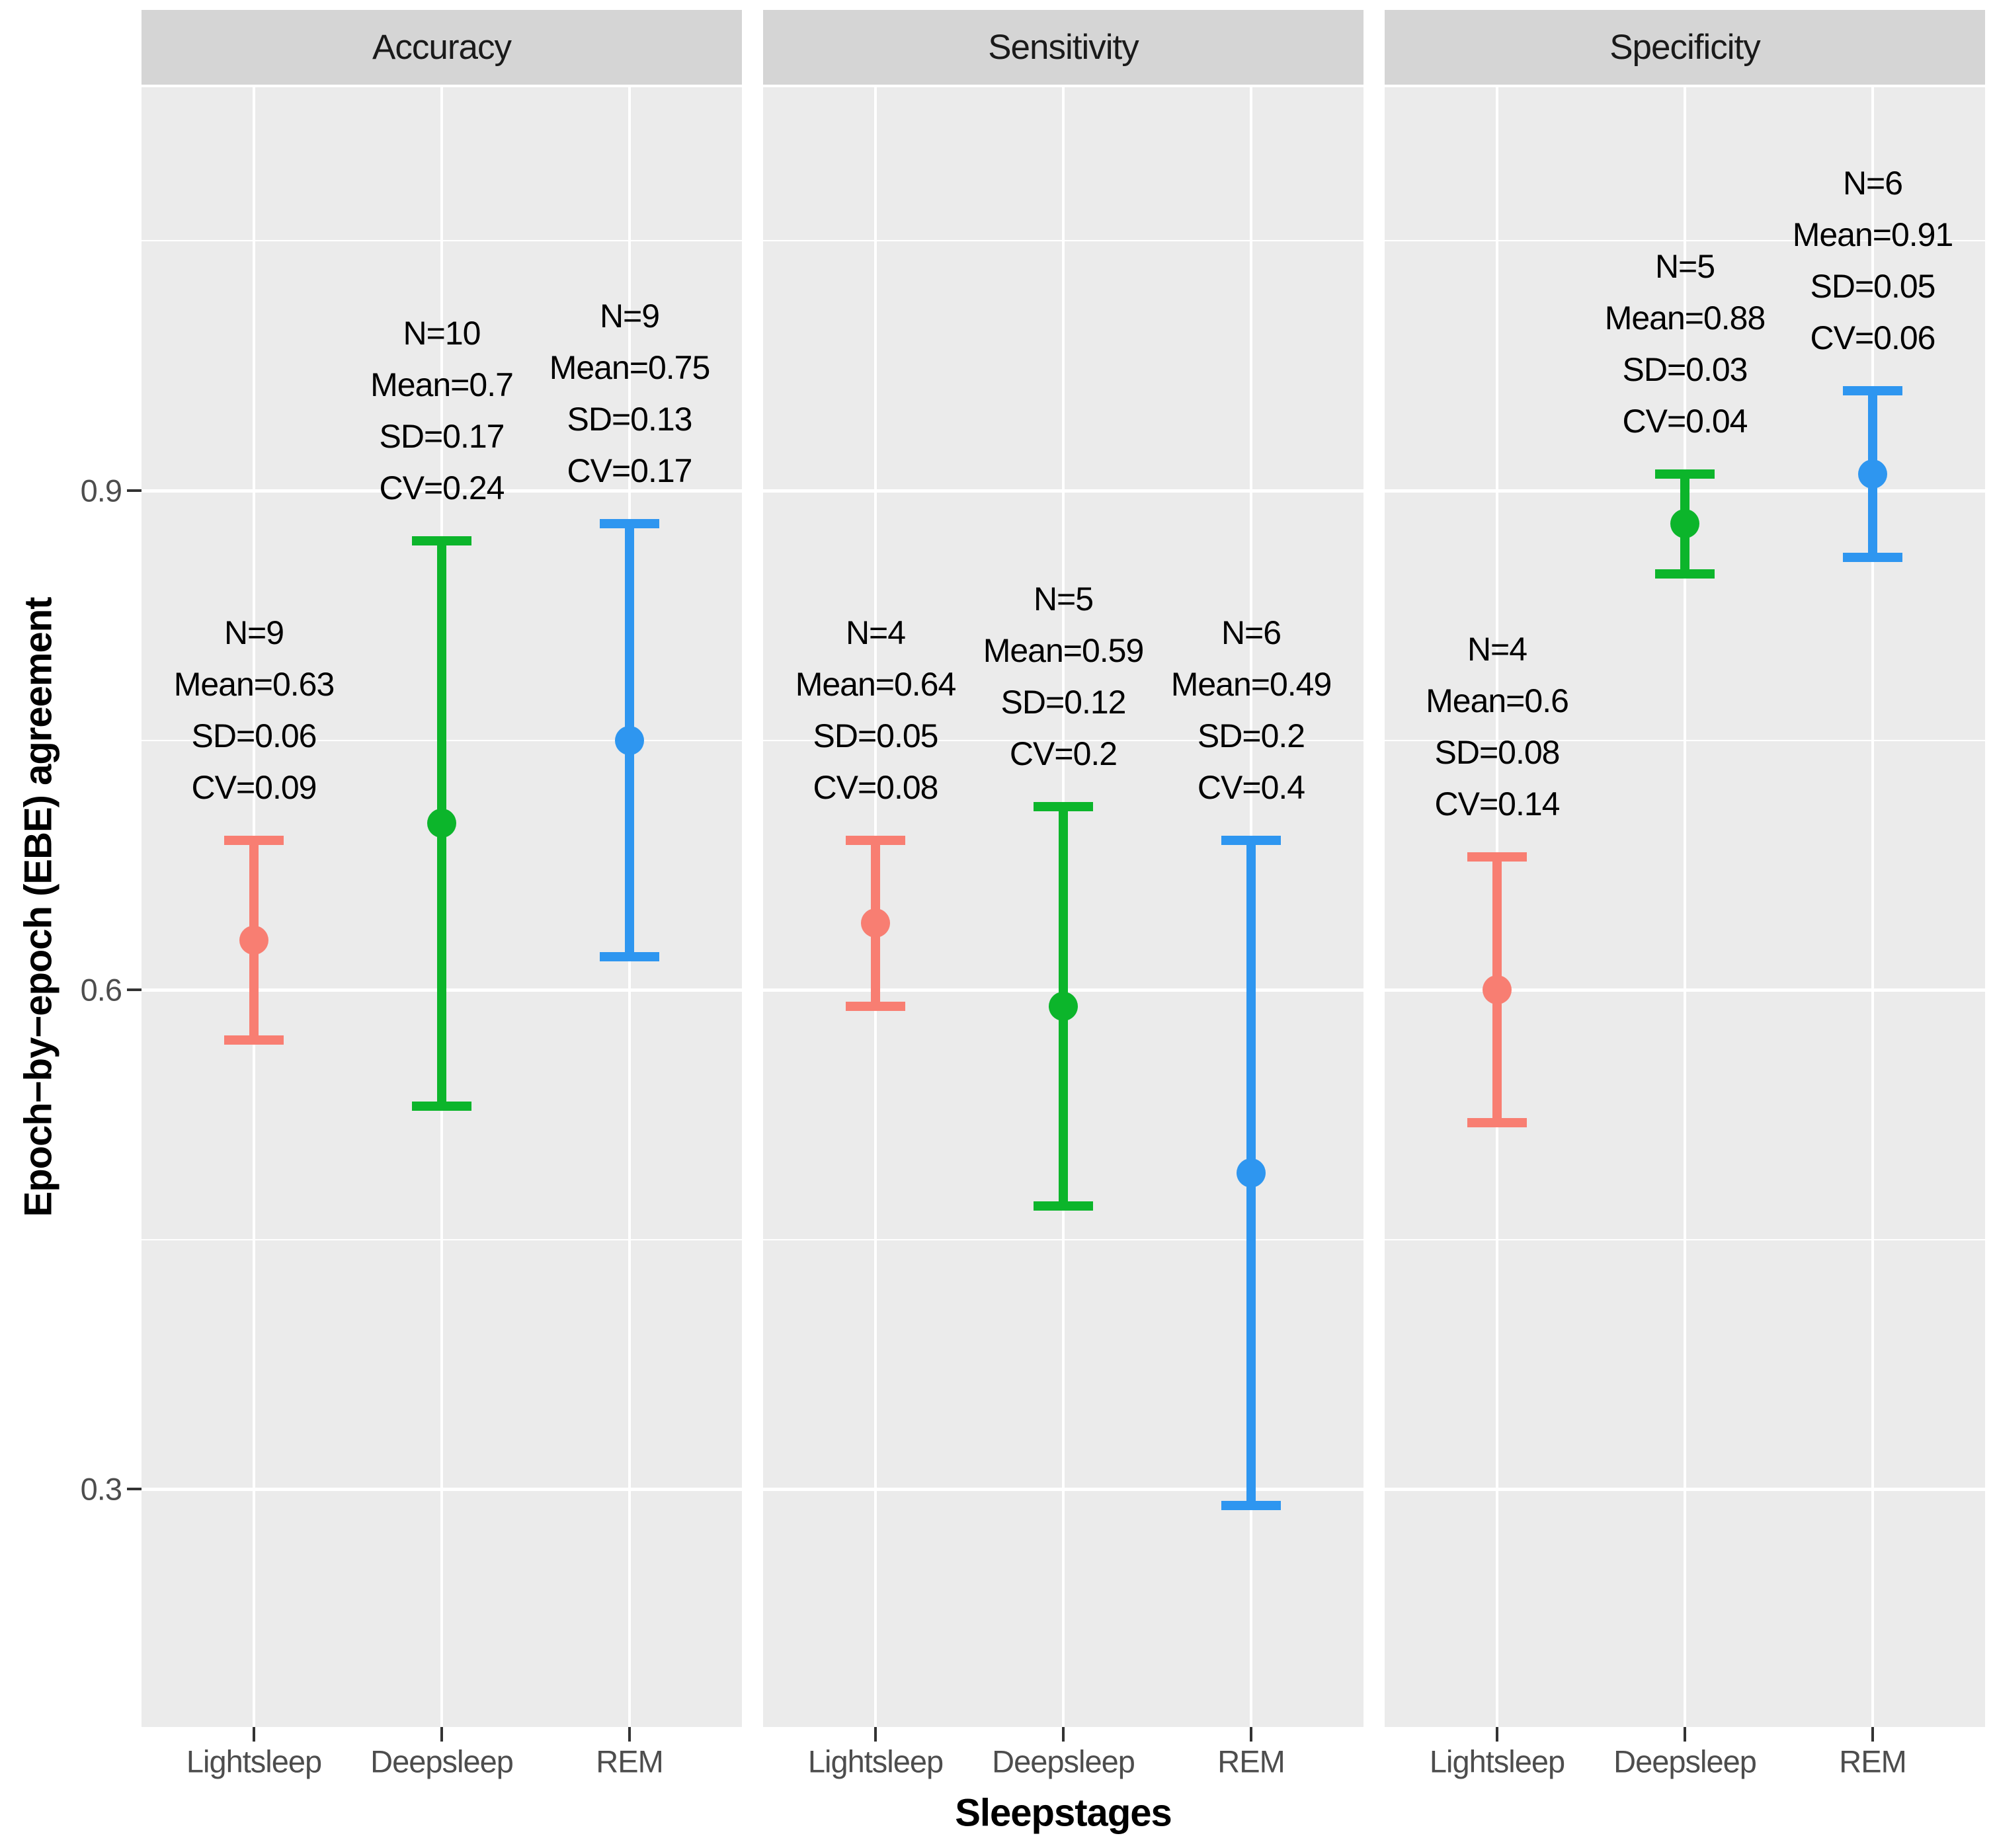 The width and height of the screenshot is (1993, 1848). I want to click on errorbar-accuracy-deepsleep-mean-point, so click(441, 823).